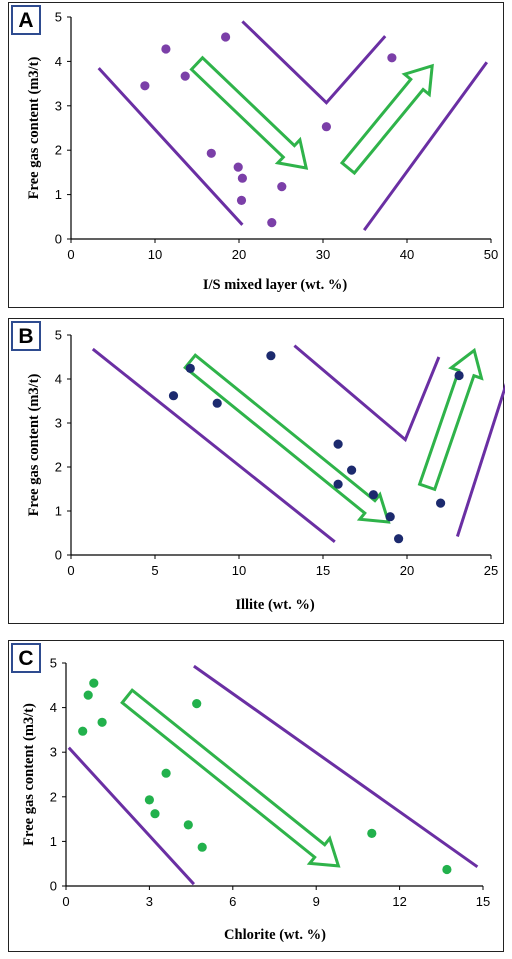  What do you see at coordinates (275, 285) in the screenshot?
I see `x-axis-label: I/S mixed layer (wt. %)` at bounding box center [275, 285].